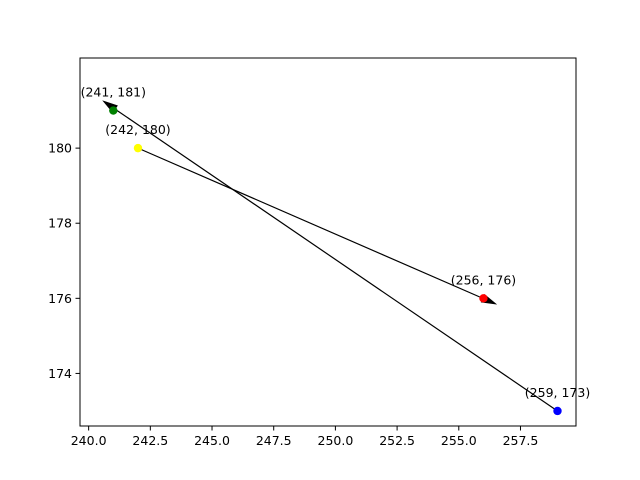  I want to click on x-tick-label: 257.5, so click(521, 440).